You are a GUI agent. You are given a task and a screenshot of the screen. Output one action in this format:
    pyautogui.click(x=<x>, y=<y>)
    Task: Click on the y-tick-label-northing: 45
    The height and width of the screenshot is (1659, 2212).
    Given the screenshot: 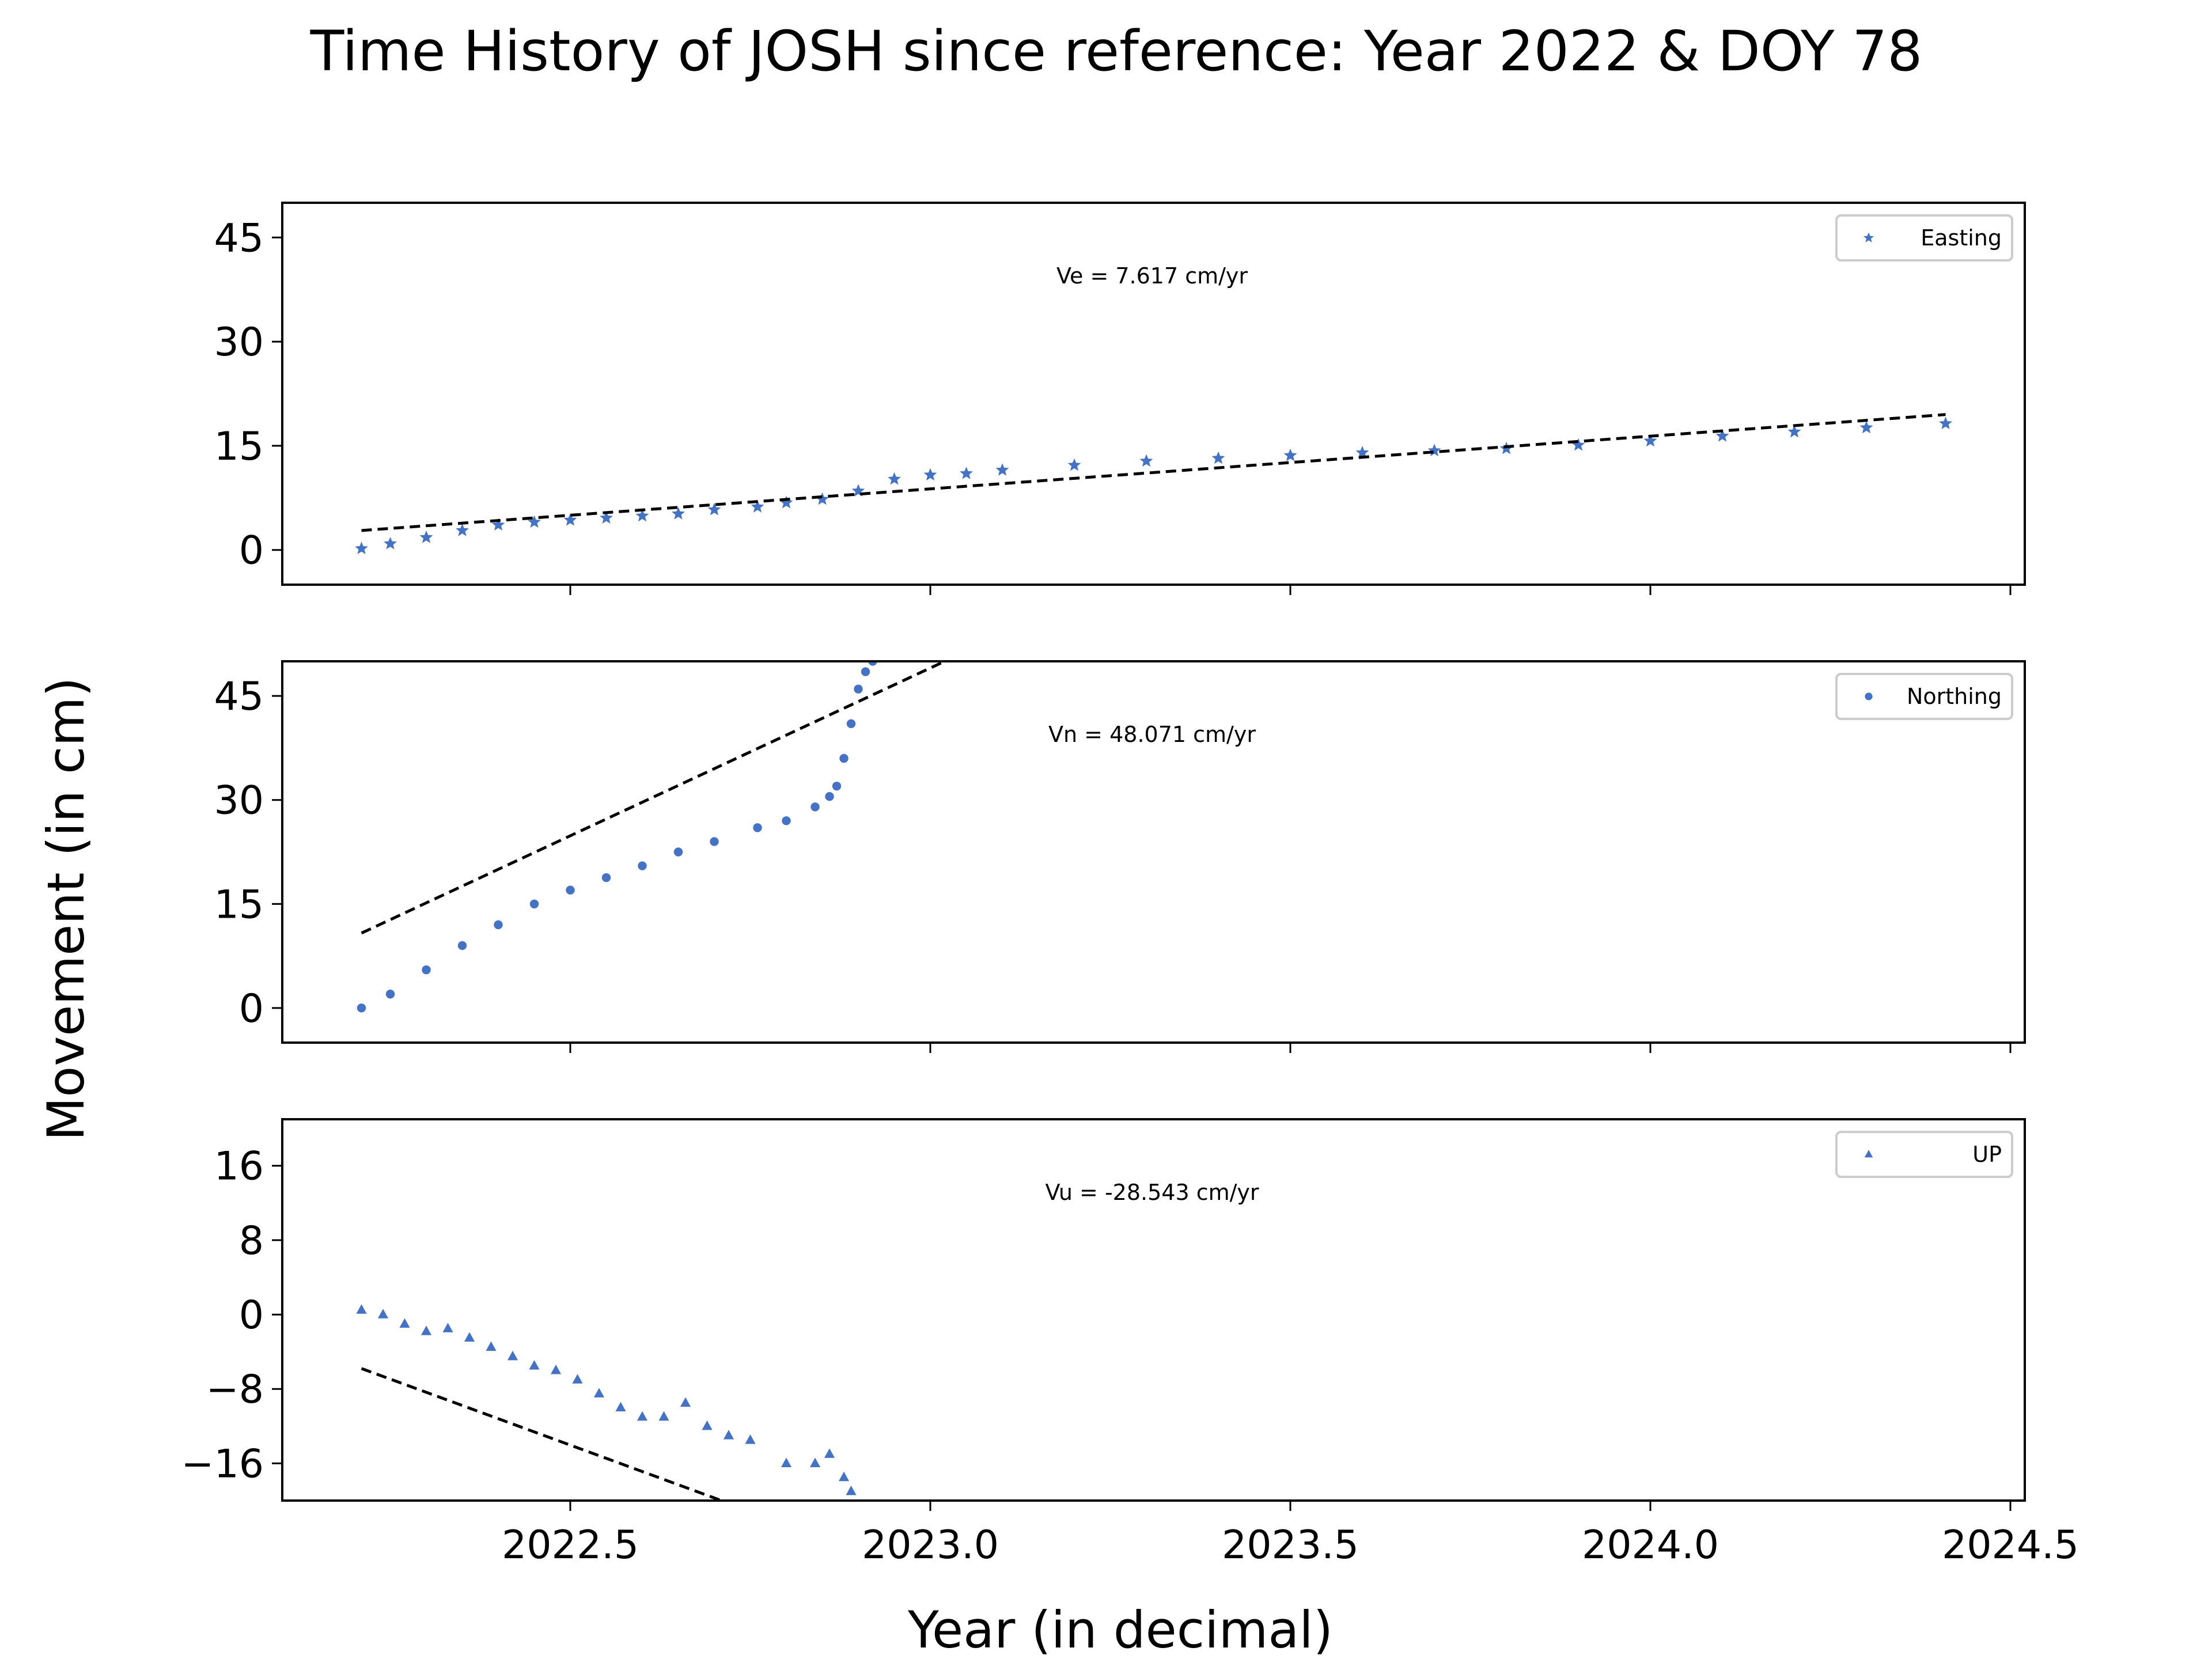 What is the action you would take?
    pyautogui.click(x=239, y=696)
    